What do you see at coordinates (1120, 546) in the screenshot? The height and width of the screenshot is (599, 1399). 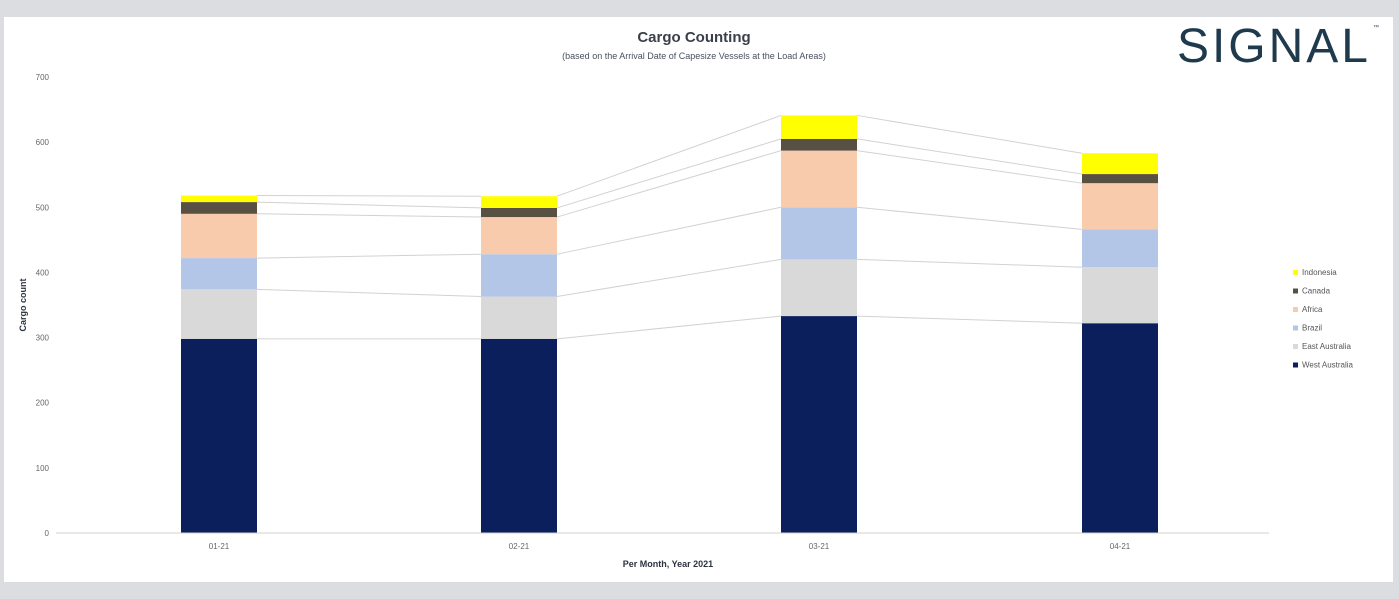 I see `x-tick-label: 04-21` at bounding box center [1120, 546].